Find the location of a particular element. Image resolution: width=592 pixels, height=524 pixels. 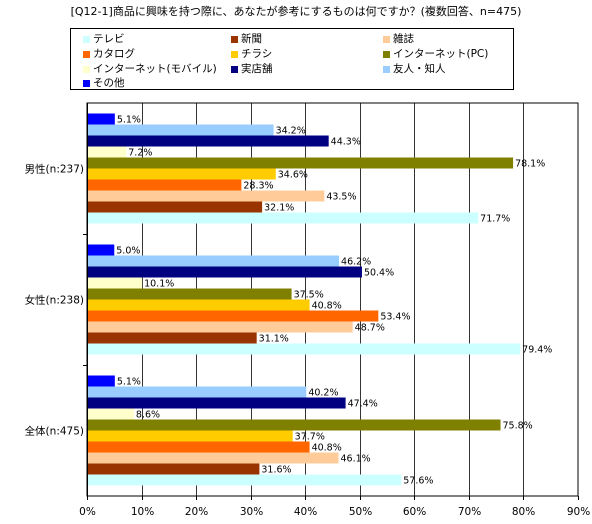

data-label: 40.2% is located at coordinates (323, 393).